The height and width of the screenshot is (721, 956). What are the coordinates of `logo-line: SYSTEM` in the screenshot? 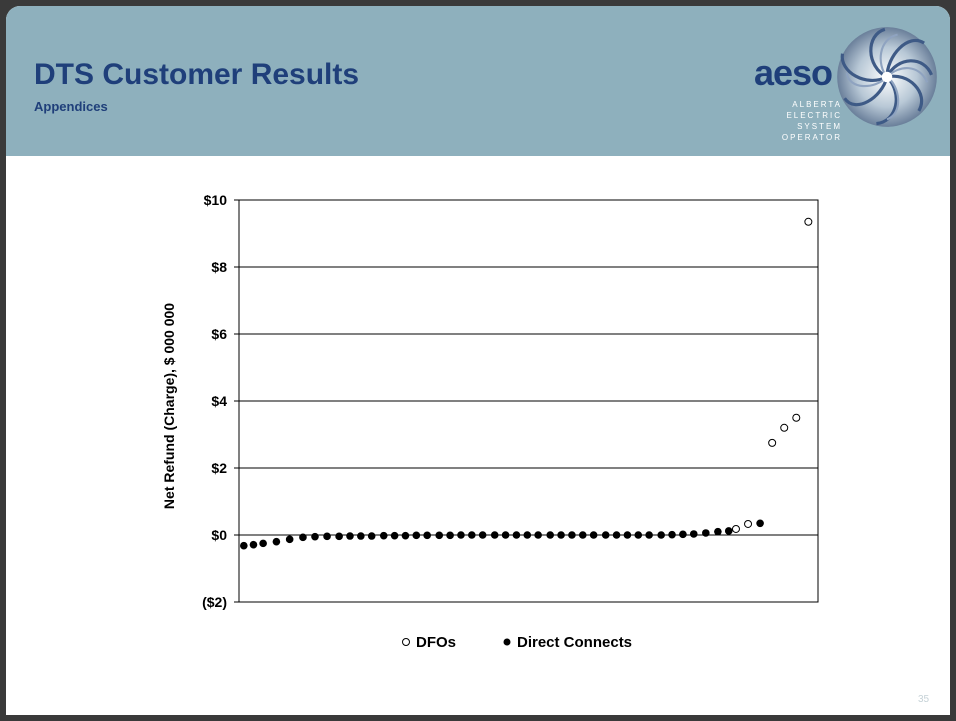 It's located at (819, 126).